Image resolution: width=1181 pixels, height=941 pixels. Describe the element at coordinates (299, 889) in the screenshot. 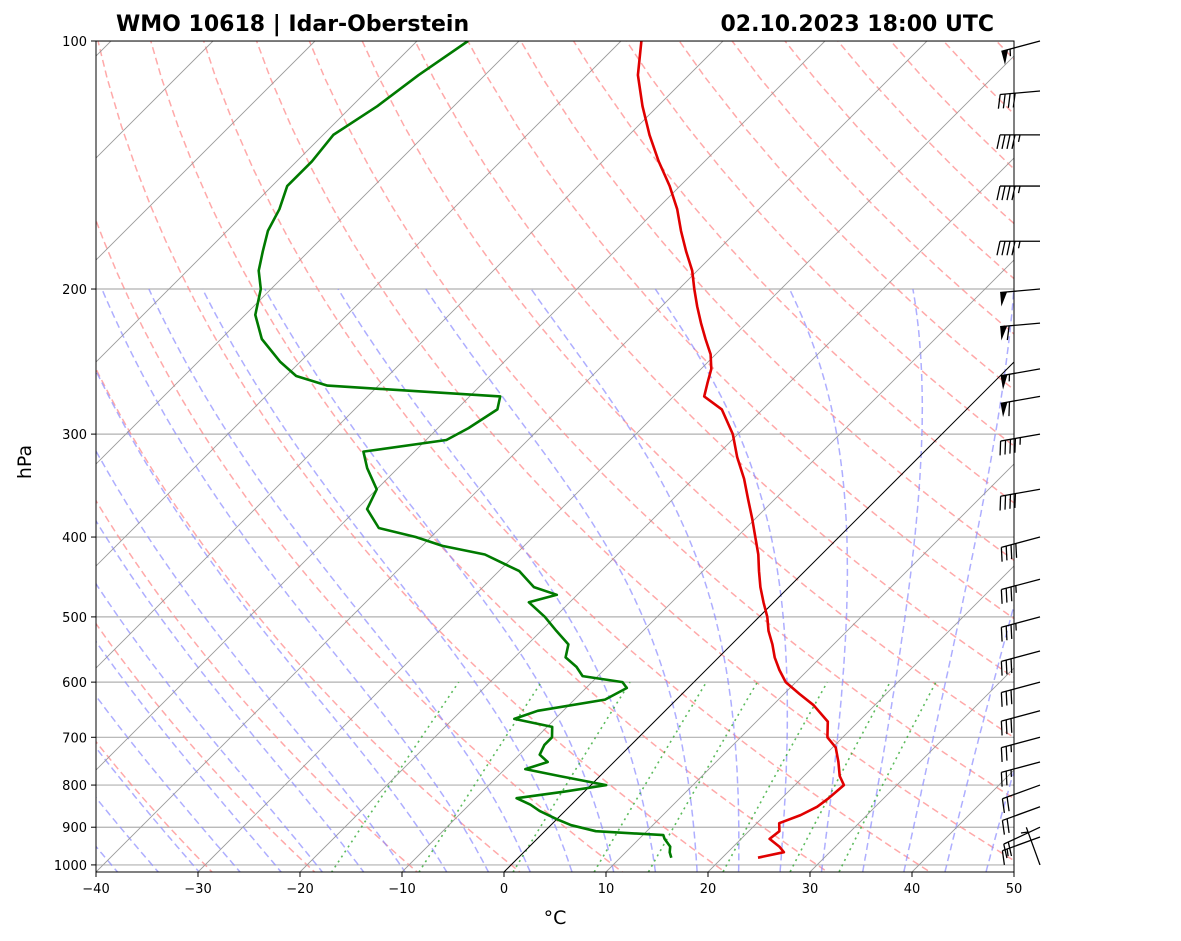

I see `x-tick-label: −20` at that location.